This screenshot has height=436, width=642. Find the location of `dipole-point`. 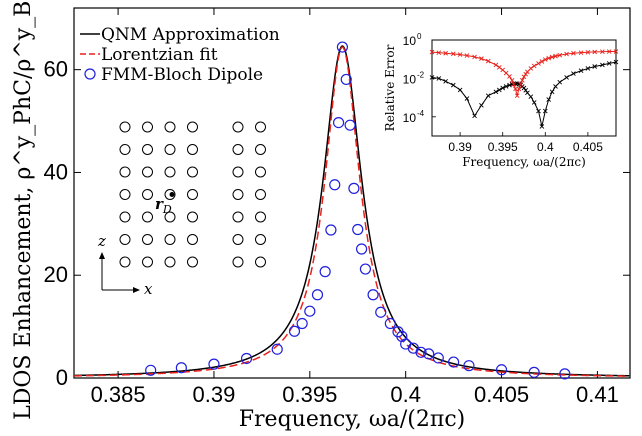

dipole-point is located at coordinates (172, 194).